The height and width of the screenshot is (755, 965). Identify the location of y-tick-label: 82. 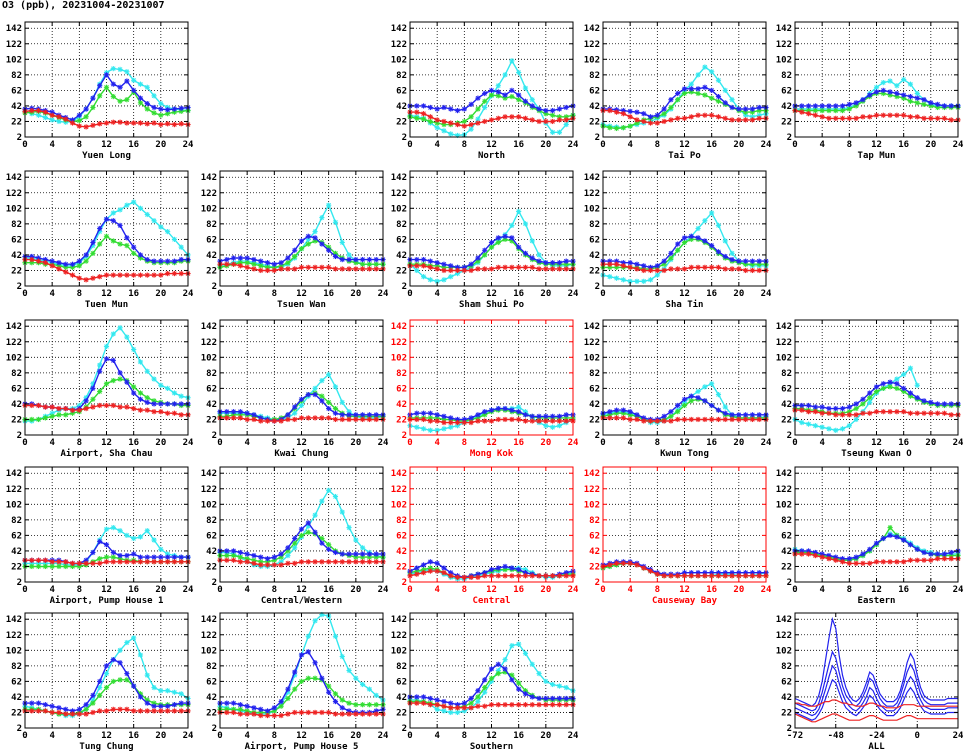
(594, 521).